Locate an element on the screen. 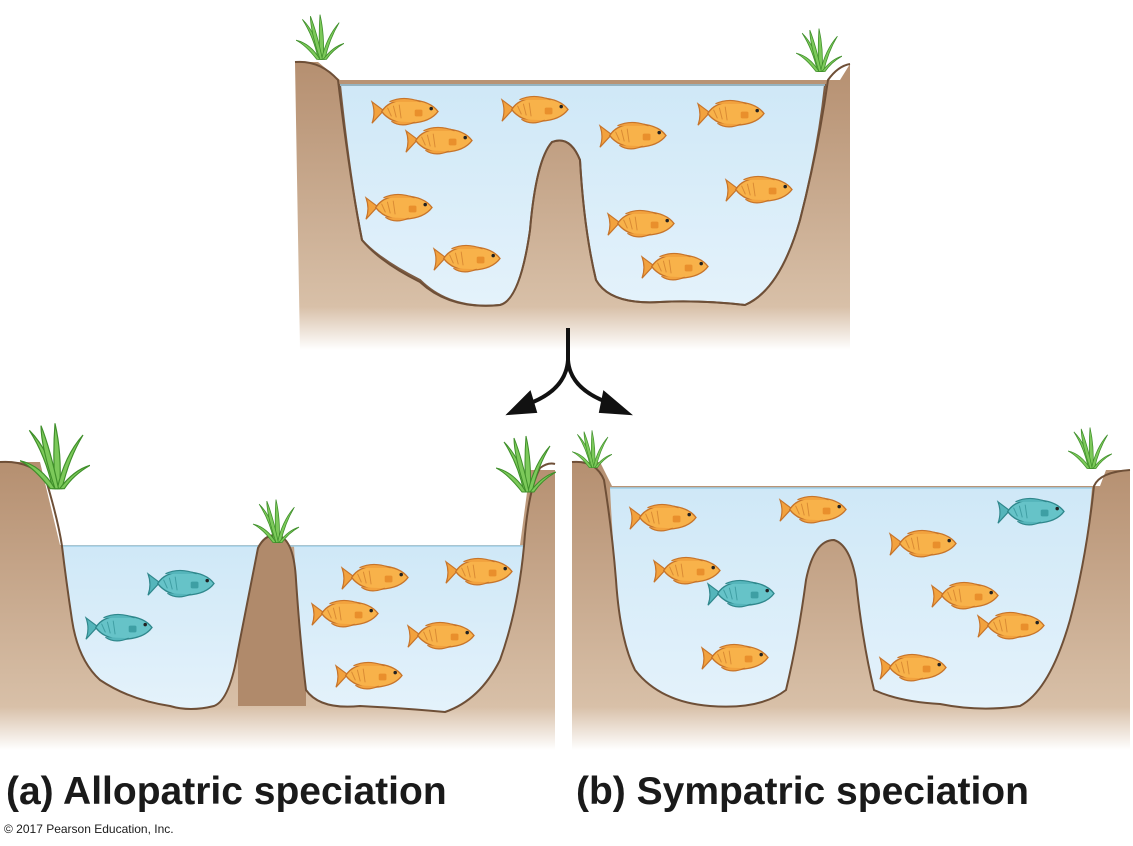  split-arrow-icon is located at coordinates (569, 372).